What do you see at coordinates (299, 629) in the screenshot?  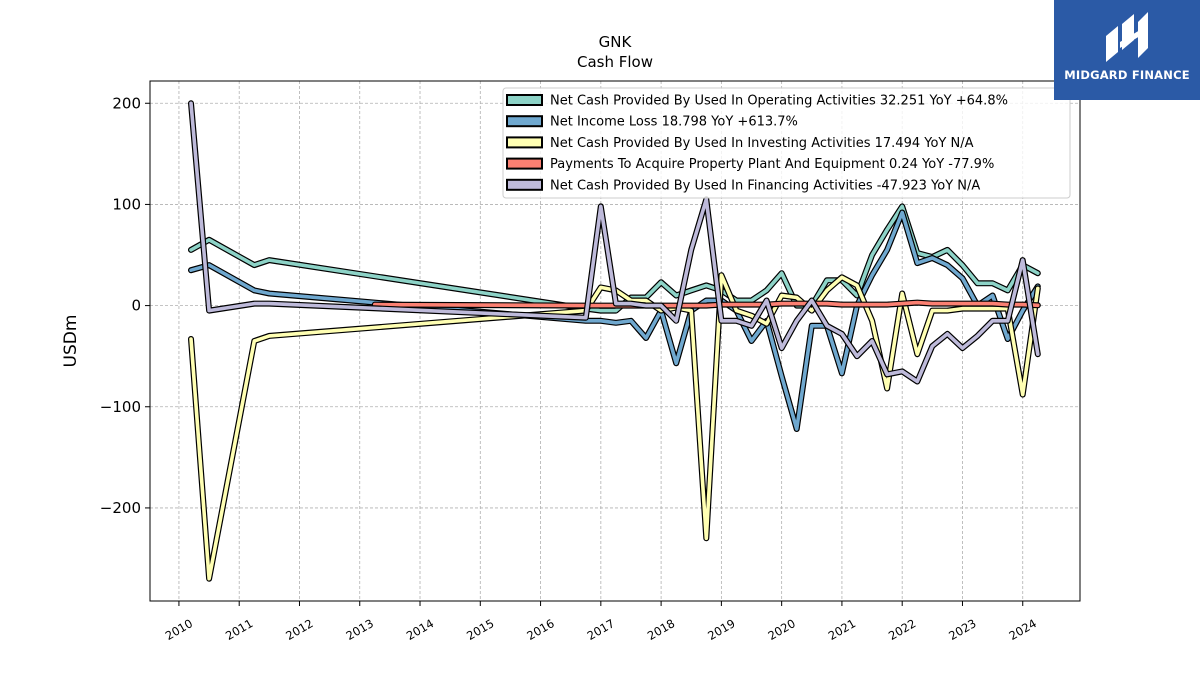 I see `x-tick-label: 2012` at bounding box center [299, 629].